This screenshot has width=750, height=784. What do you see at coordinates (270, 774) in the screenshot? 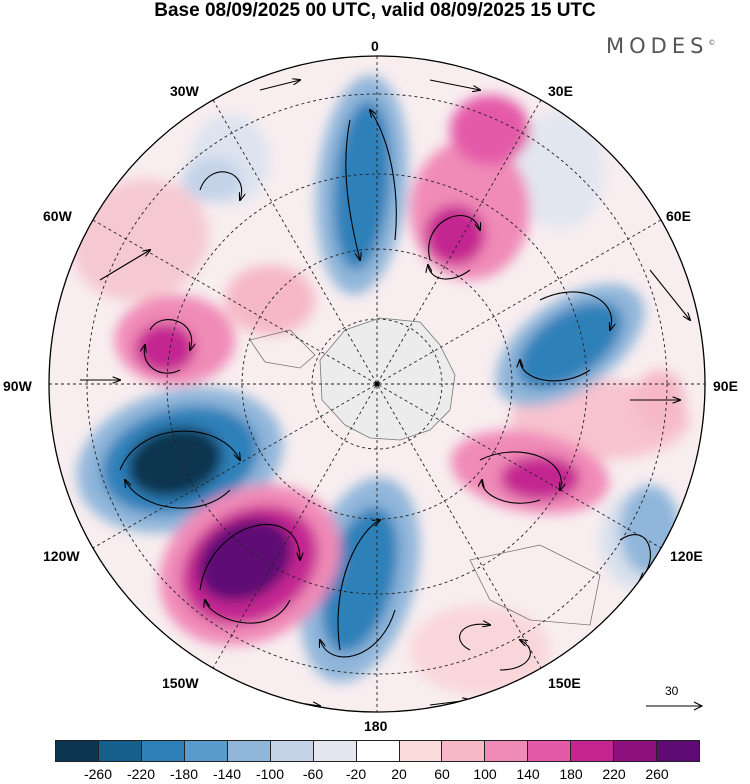
I see `colorbar-tick-label: -100` at bounding box center [270, 774].